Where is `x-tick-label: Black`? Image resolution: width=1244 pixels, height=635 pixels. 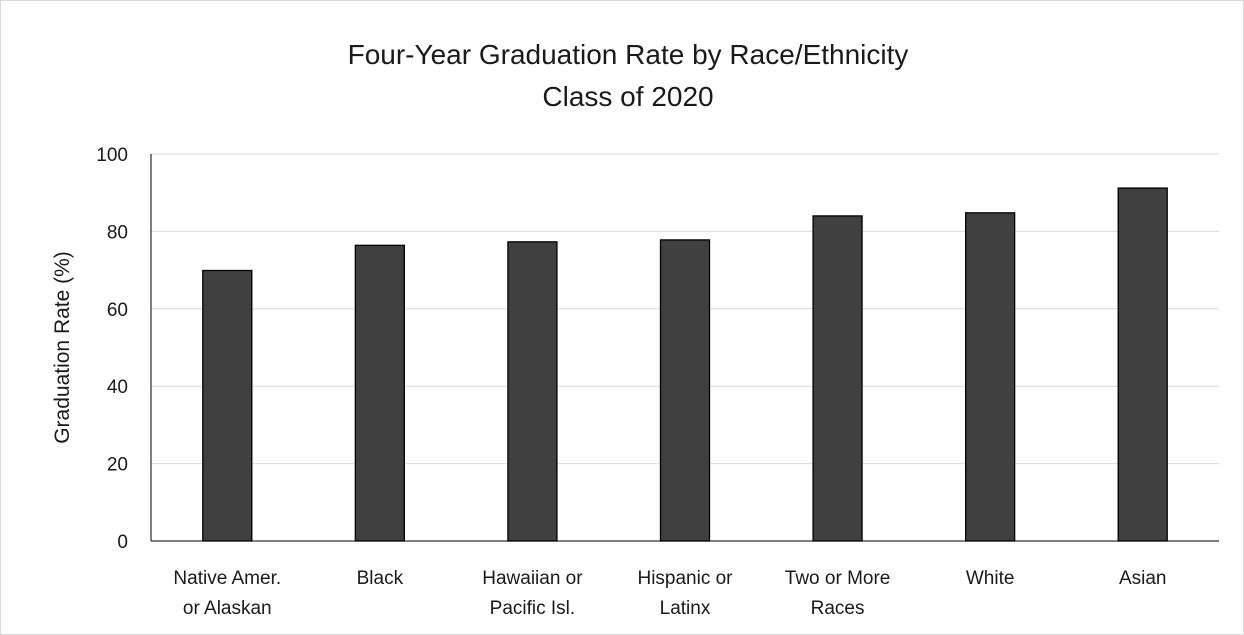
x-tick-label: Black is located at coordinates (380, 578).